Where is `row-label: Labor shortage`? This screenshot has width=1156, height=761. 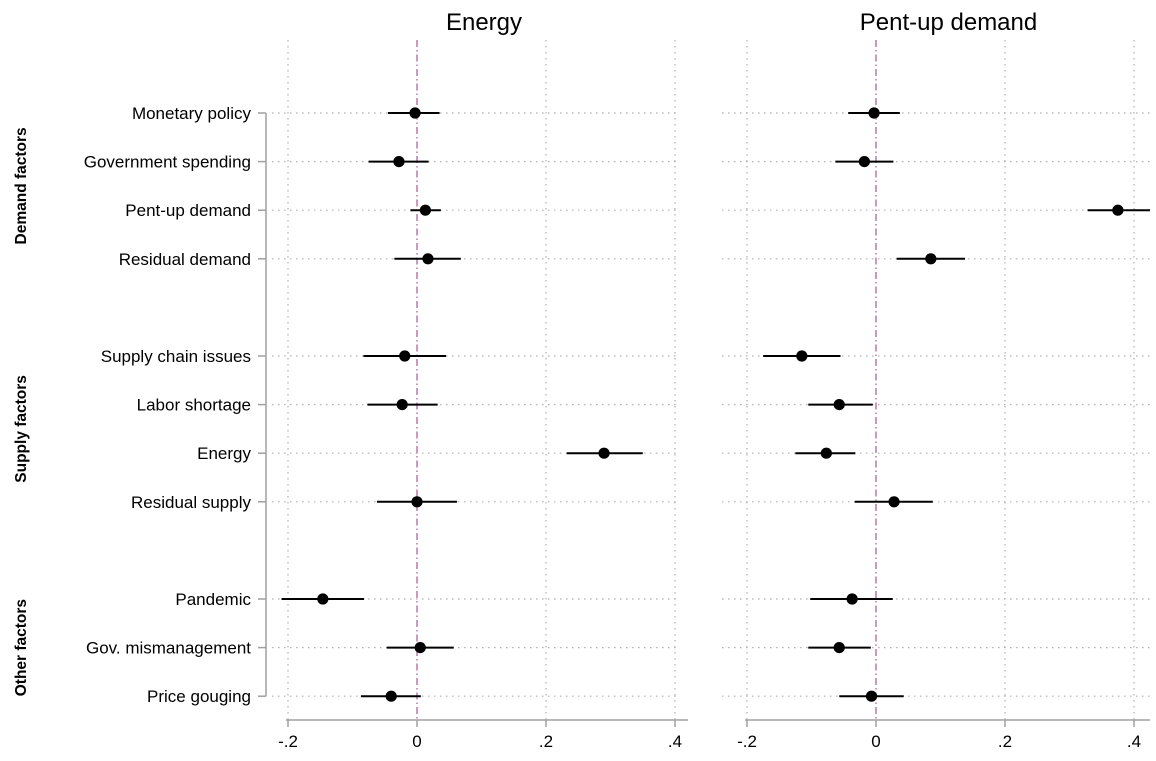 row-label: Labor shortage is located at coordinates (194, 405).